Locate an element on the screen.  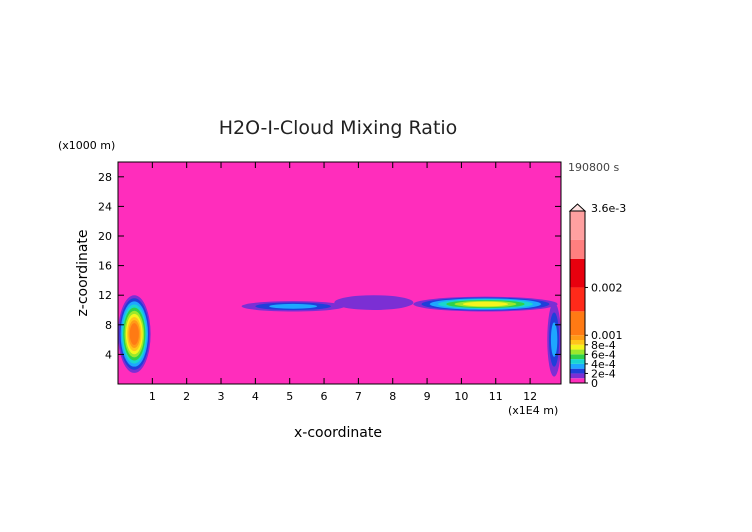
y-axis-label: z-coordinate is located at coordinates (83, 272).